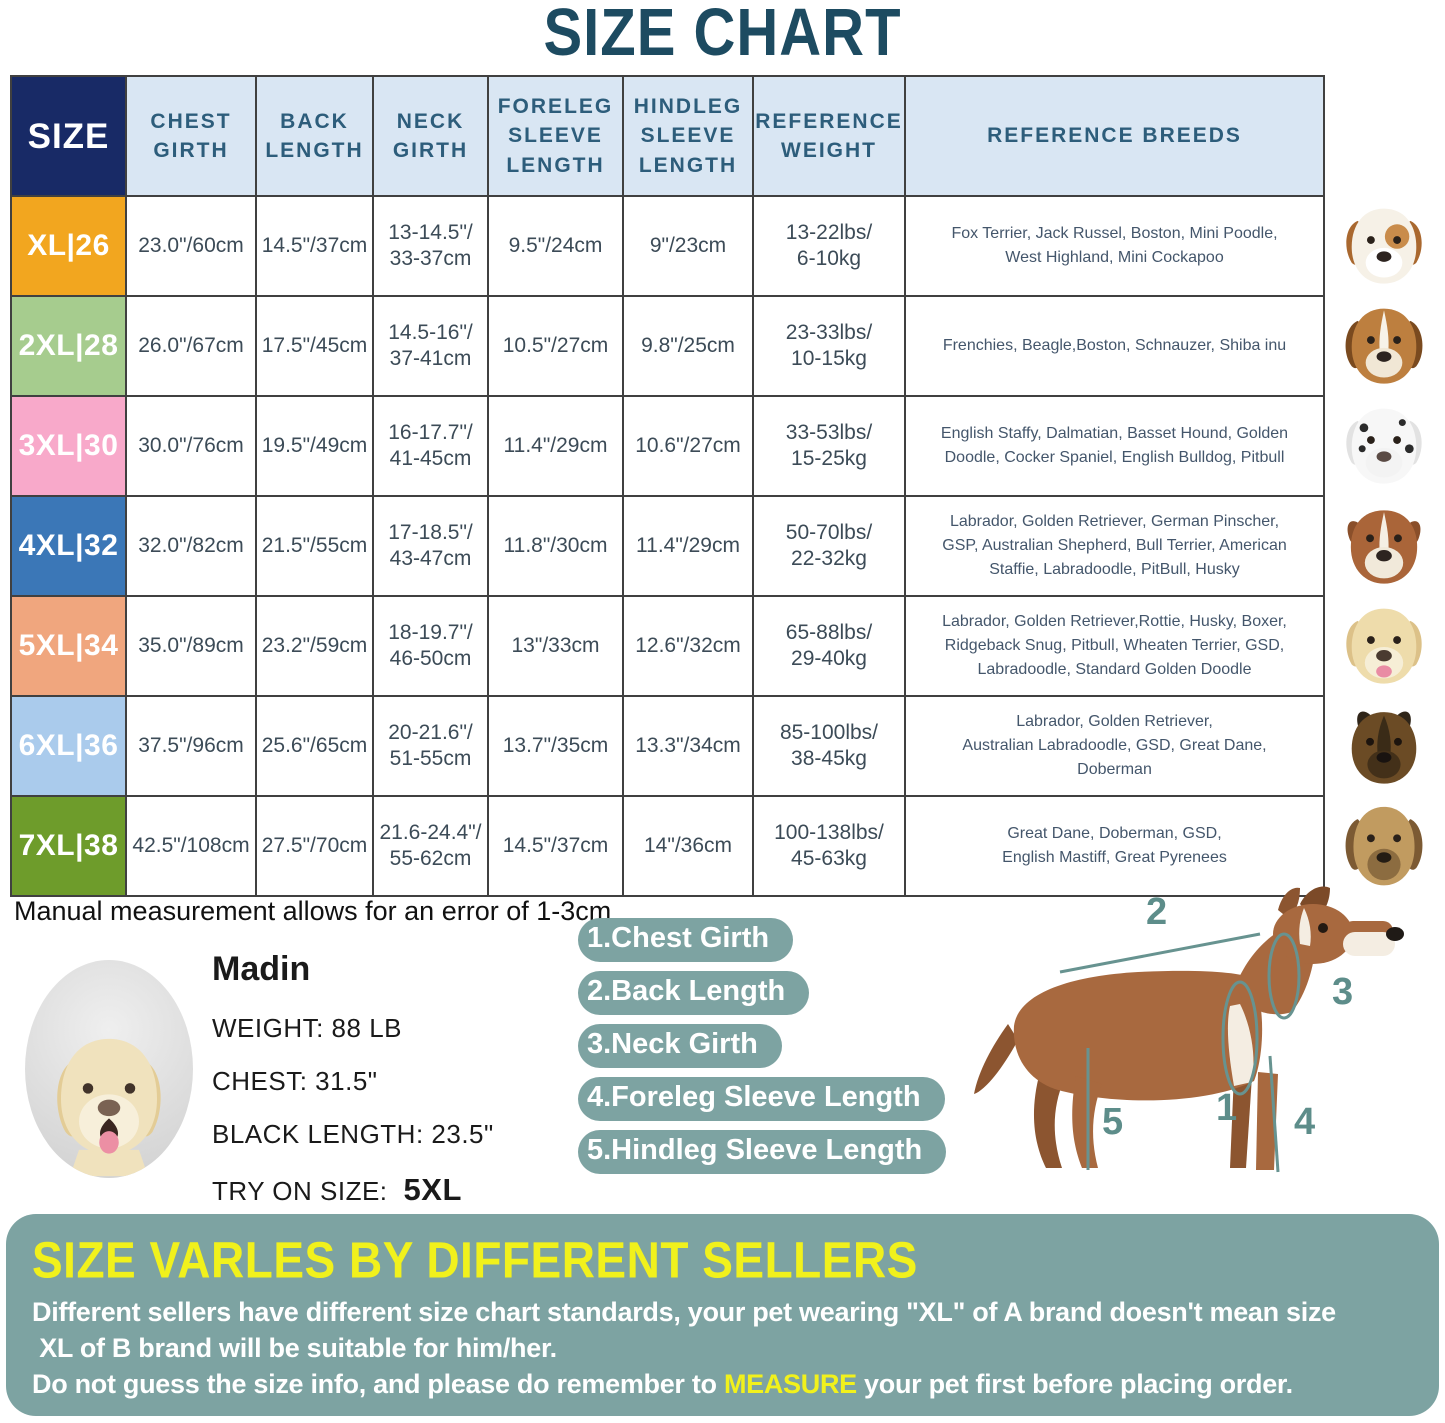 The height and width of the screenshot is (1423, 1445). What do you see at coordinates (829, 346) in the screenshot?
I see `reference-weight-cell: 23-33lbs/ 10-15kg` at bounding box center [829, 346].